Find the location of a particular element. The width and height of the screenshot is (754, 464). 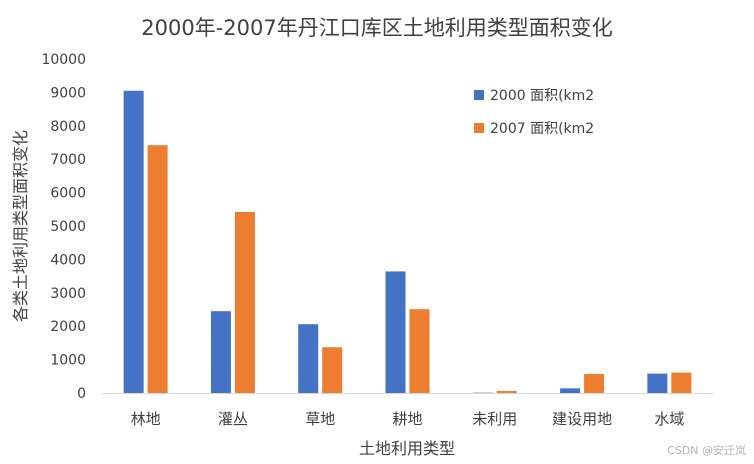

y-tick-label: 1000 is located at coordinates (68, 361).